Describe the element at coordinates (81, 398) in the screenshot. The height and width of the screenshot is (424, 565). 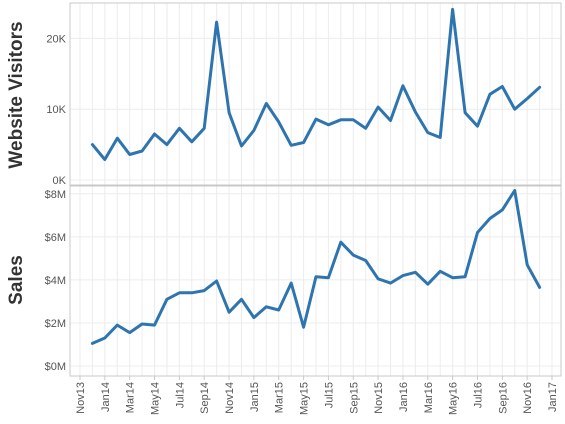
I see `x-tick-label: Nov13` at that location.